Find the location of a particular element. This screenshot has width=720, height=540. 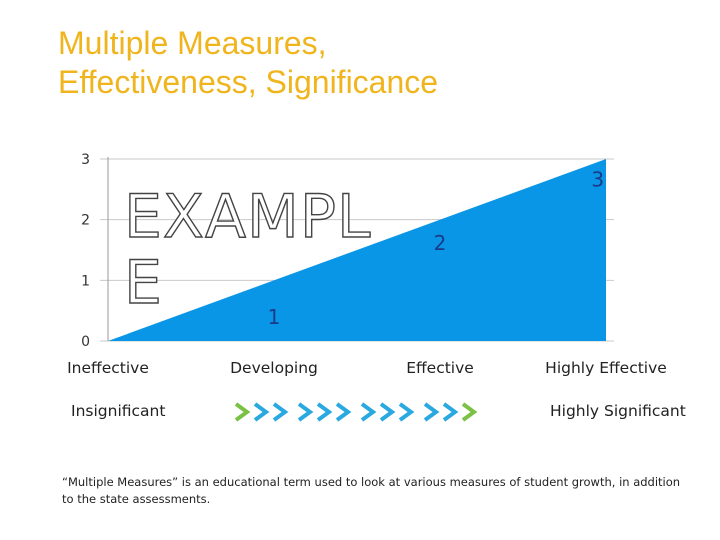

title-line-1: Multiple Measures, is located at coordinates (192, 43).